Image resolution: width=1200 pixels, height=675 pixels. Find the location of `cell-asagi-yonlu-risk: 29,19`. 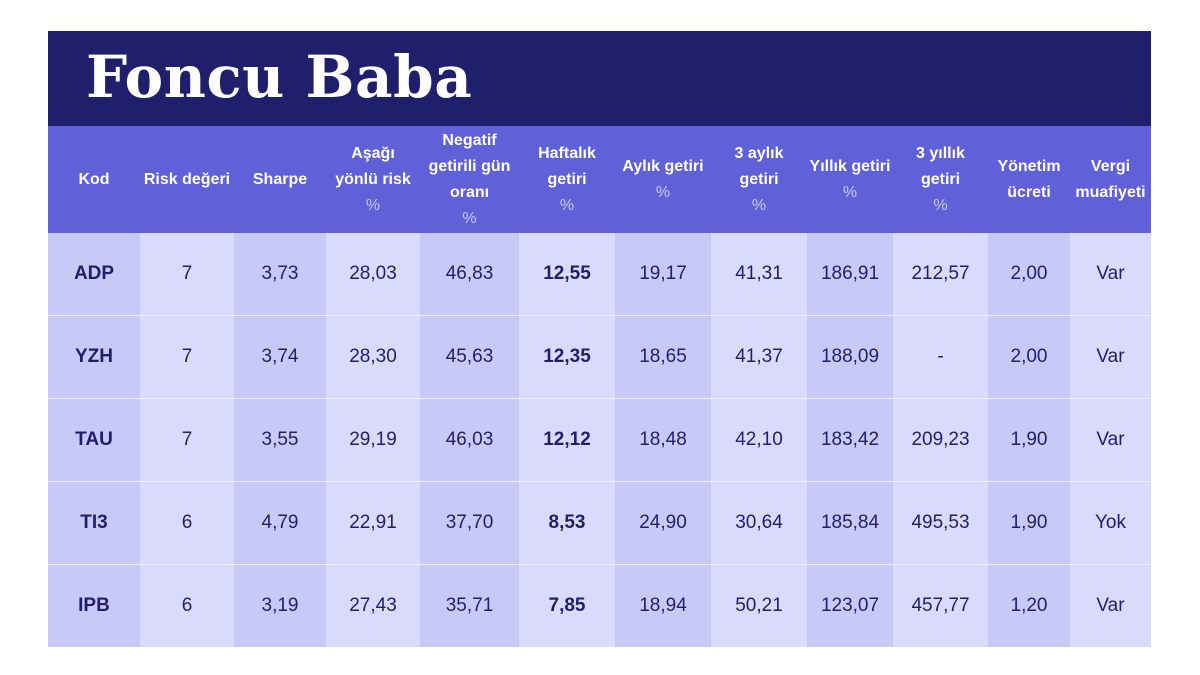

cell-asagi-yonlu-risk: 29,19 is located at coordinates (373, 440).